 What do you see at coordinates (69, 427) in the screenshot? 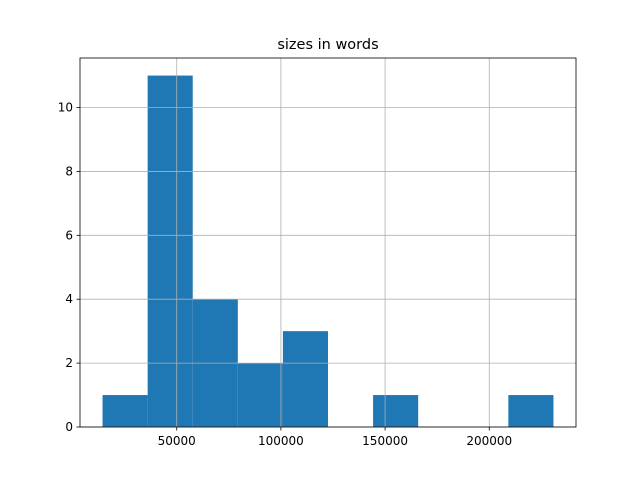
I see `y-tick-label: 0` at bounding box center [69, 427].